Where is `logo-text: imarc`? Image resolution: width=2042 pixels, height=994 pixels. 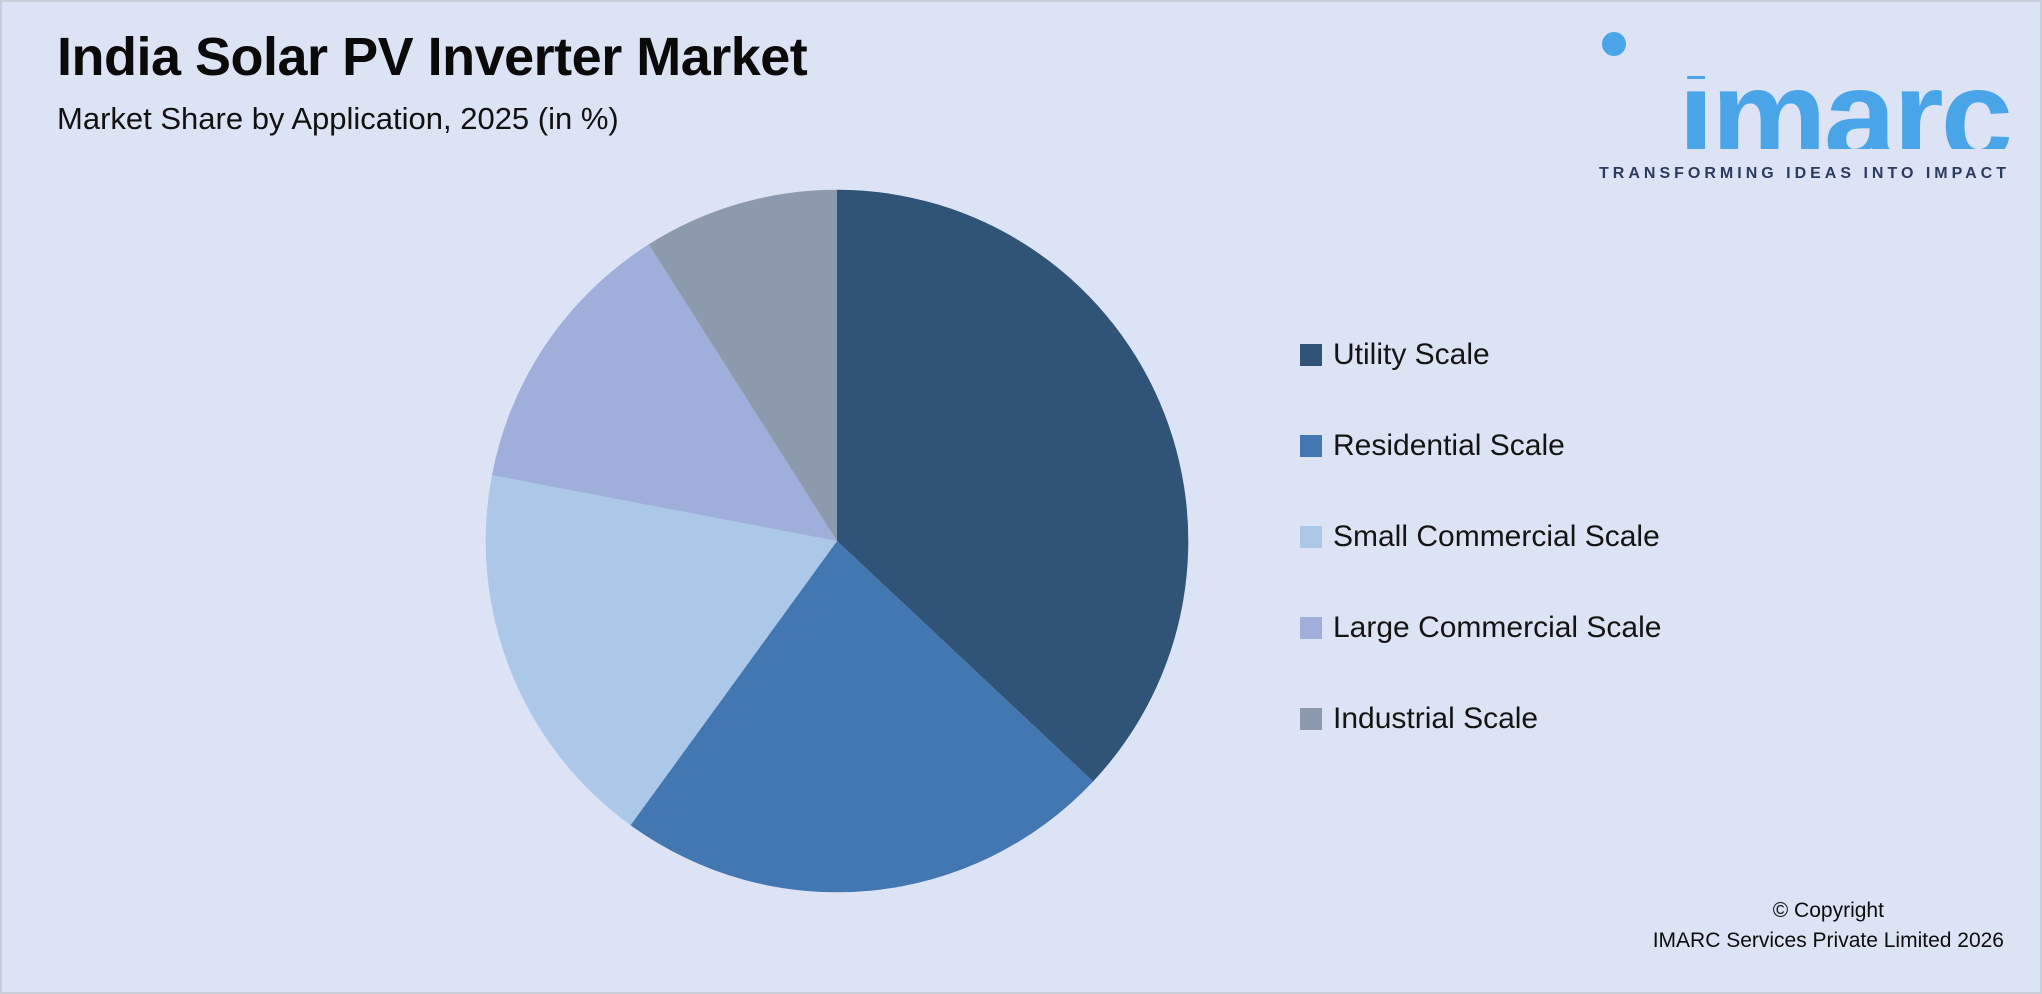 logo-text: imarc is located at coordinates (1844, 112).